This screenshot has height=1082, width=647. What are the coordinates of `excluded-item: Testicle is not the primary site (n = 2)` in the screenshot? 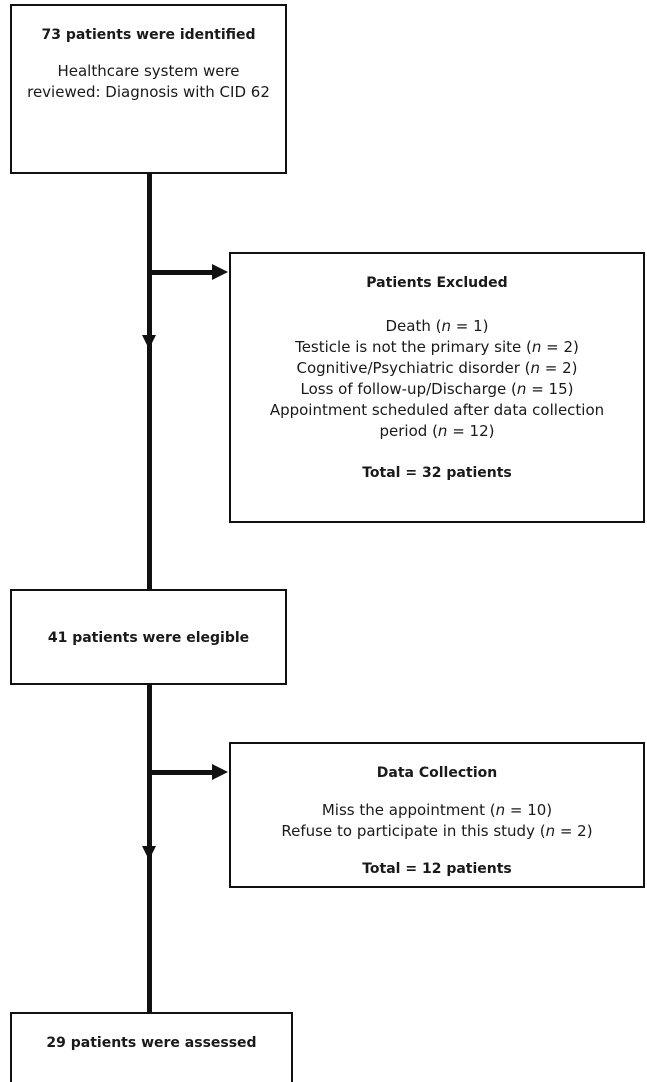 It's located at (437, 347).